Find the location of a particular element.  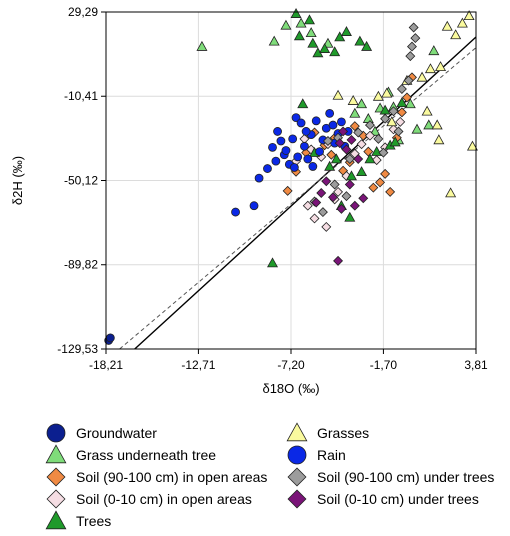

legend-marker-trees is located at coordinates (56, 520).